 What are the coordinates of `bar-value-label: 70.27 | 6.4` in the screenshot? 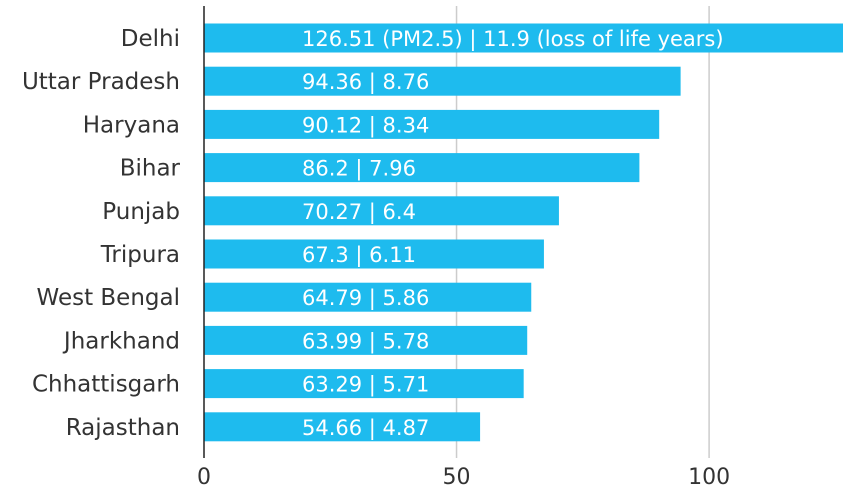 It's located at (359, 212).